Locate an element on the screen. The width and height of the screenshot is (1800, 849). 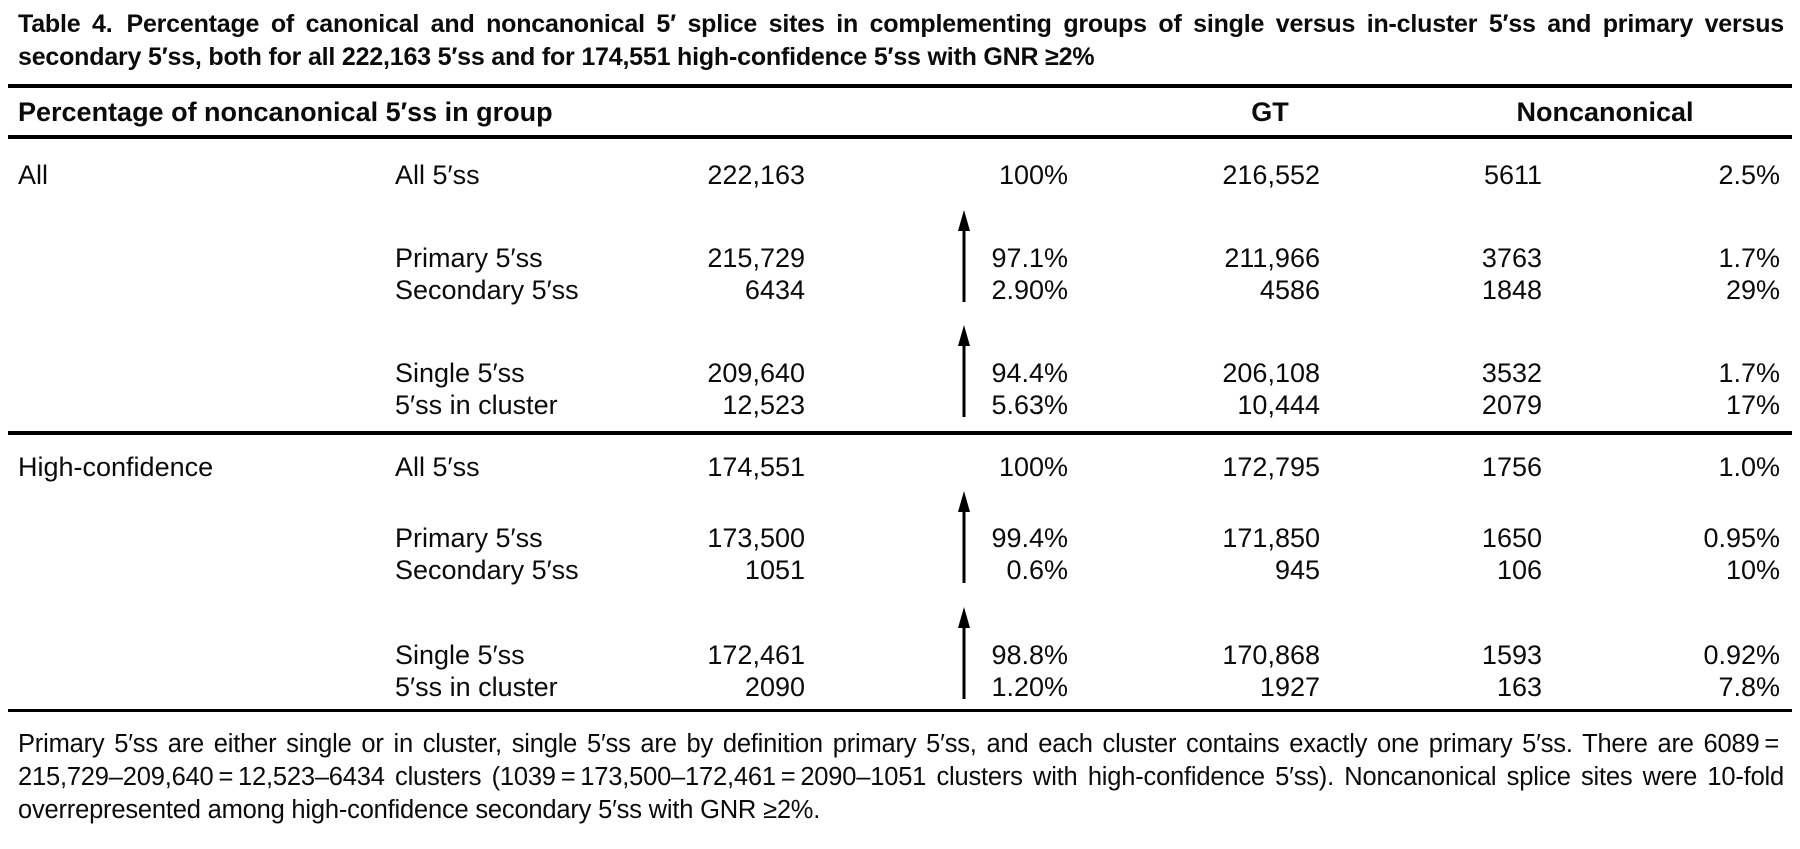
cell-noncanonical: 106 is located at coordinates (1519, 570).